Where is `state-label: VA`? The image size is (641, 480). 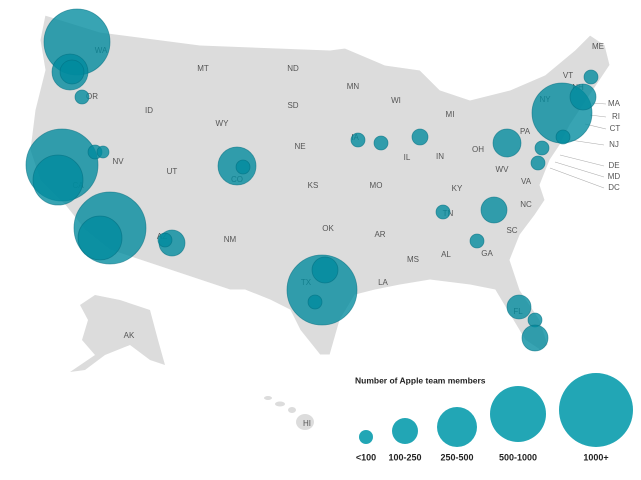
state-label: VA is located at coordinates (526, 181).